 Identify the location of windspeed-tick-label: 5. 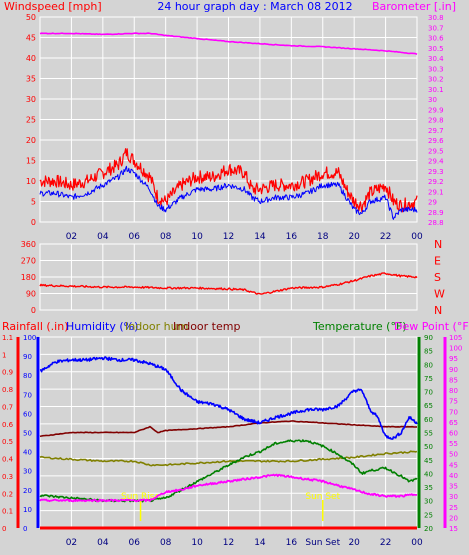
(33, 202).